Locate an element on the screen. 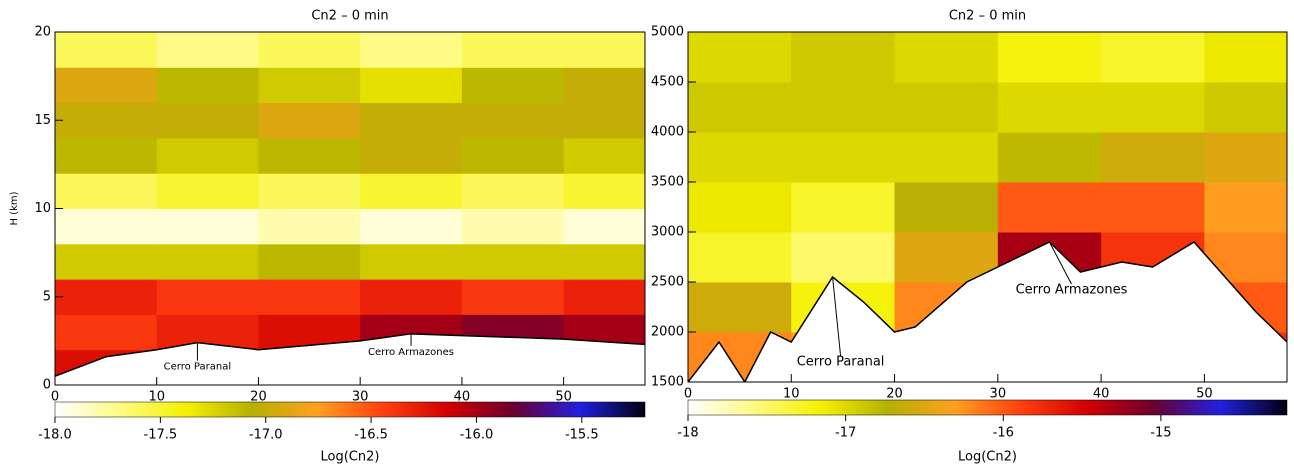  y-tick-label: 1500 is located at coordinates (667, 382).